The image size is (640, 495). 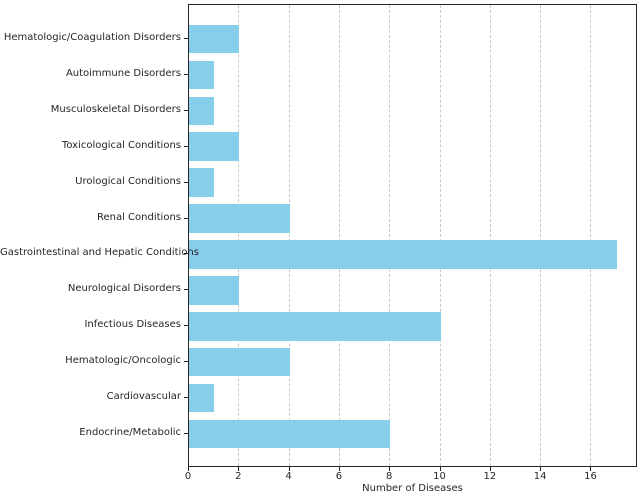 I want to click on x-tick-label: 14, so click(x=540, y=476).